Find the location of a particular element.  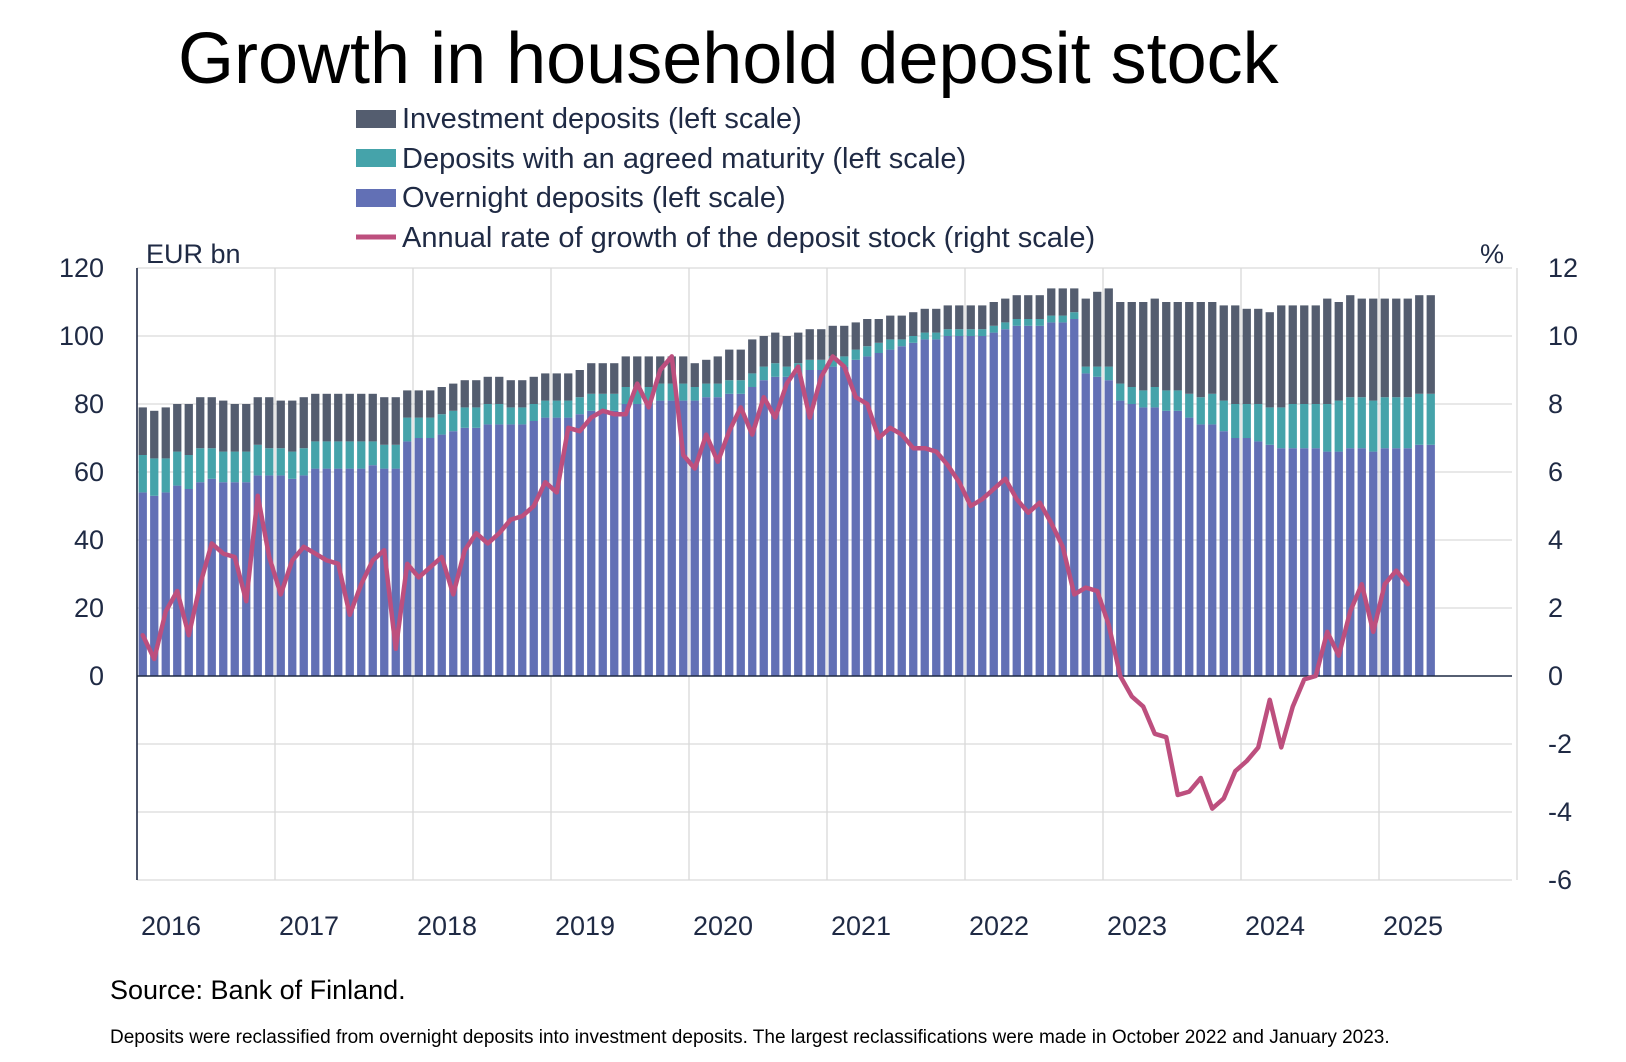

right-tick-label: -6 is located at coordinates (1560, 880).